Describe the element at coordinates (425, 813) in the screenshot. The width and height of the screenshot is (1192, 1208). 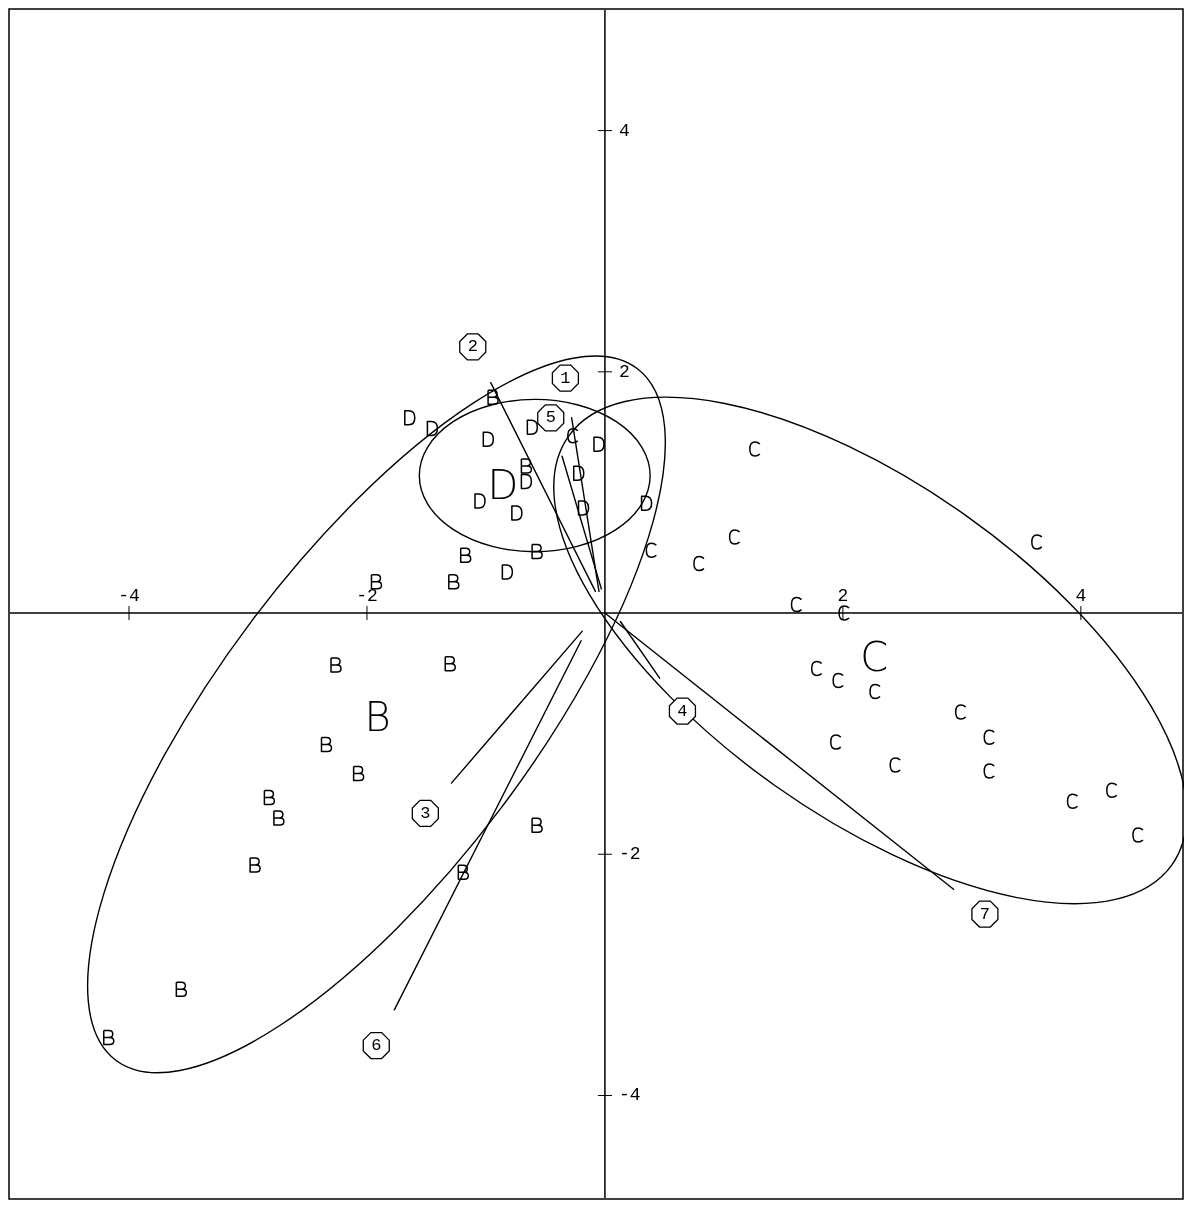
I see `annotation: 3` at that location.